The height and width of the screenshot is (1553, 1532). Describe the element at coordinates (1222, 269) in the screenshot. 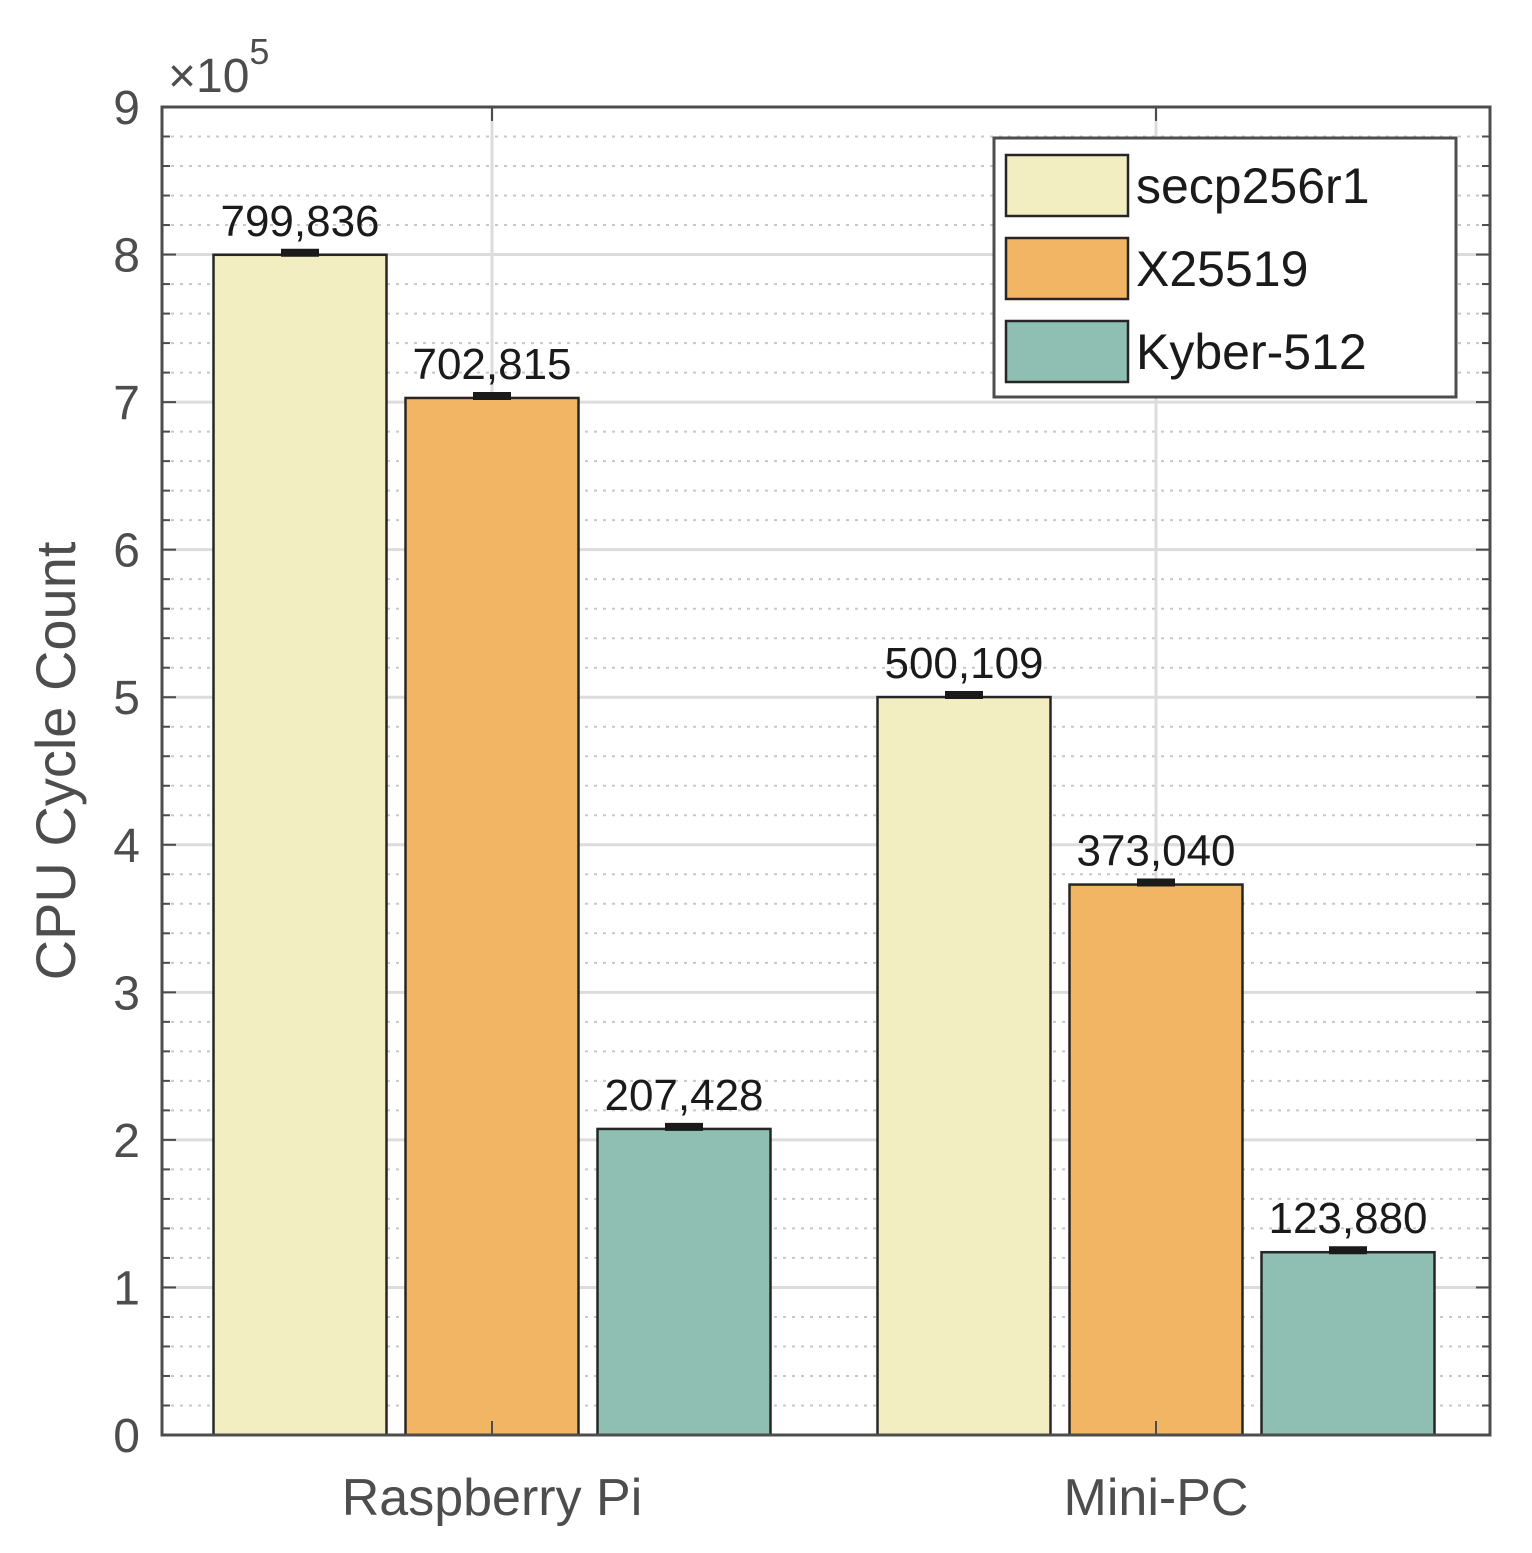

I see `legend-label-x25519: X25519` at that location.